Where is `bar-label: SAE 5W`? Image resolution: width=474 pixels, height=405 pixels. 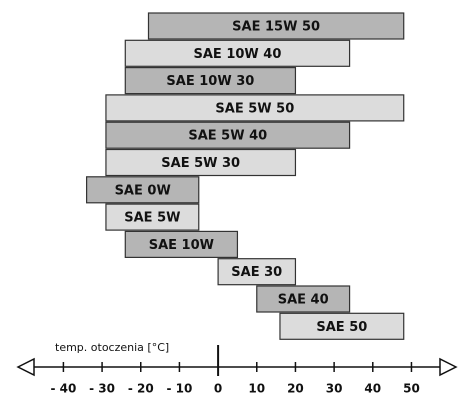 bar-label: SAE 5W is located at coordinates (152, 218).